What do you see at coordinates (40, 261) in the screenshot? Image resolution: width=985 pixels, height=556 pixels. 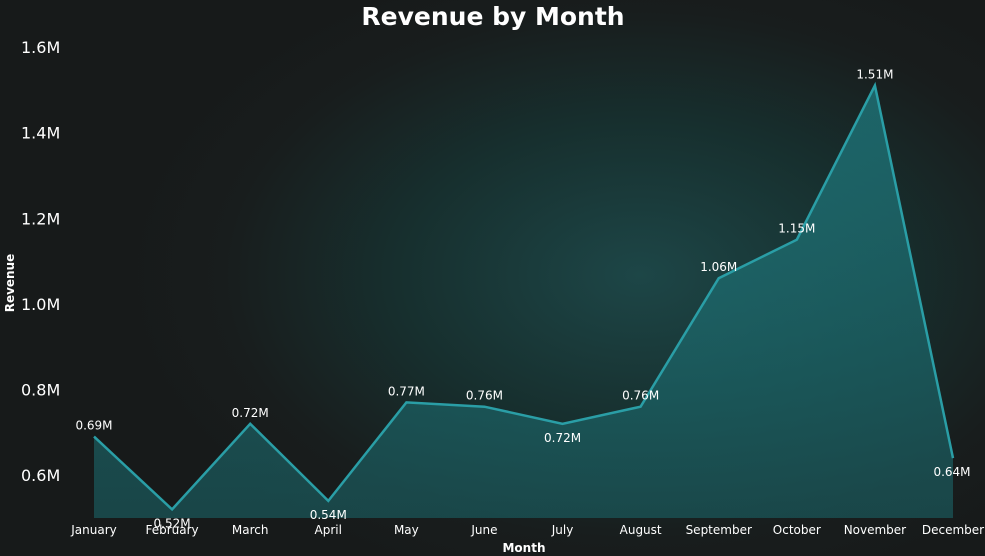 I see `y-axis-ticks: 0.6M 0.8M 1.0M 1.2M 1.4M 1.6M` at bounding box center [40, 261].